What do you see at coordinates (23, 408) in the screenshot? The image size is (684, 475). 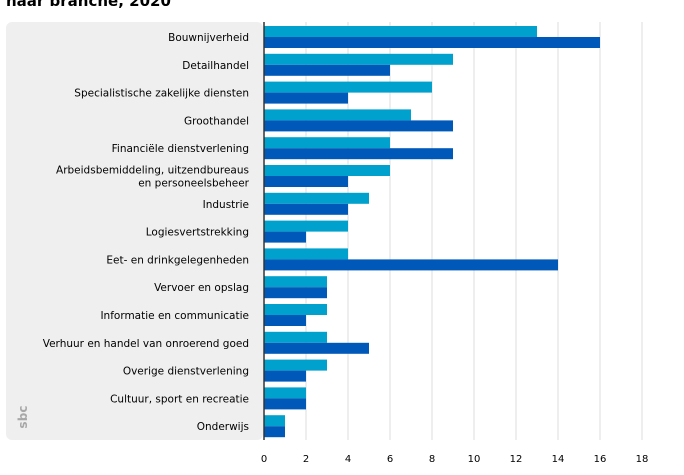 I see `logo-letter: c` at bounding box center [23, 408].